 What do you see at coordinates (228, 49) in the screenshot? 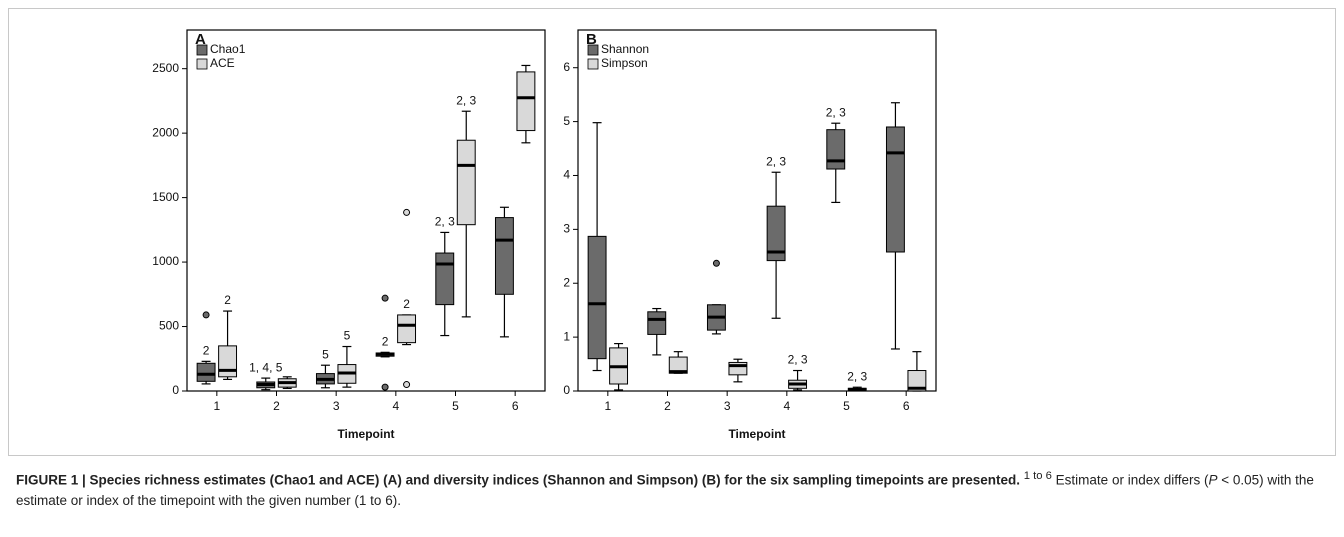
I see `legend-label: Chao1` at bounding box center [228, 49].